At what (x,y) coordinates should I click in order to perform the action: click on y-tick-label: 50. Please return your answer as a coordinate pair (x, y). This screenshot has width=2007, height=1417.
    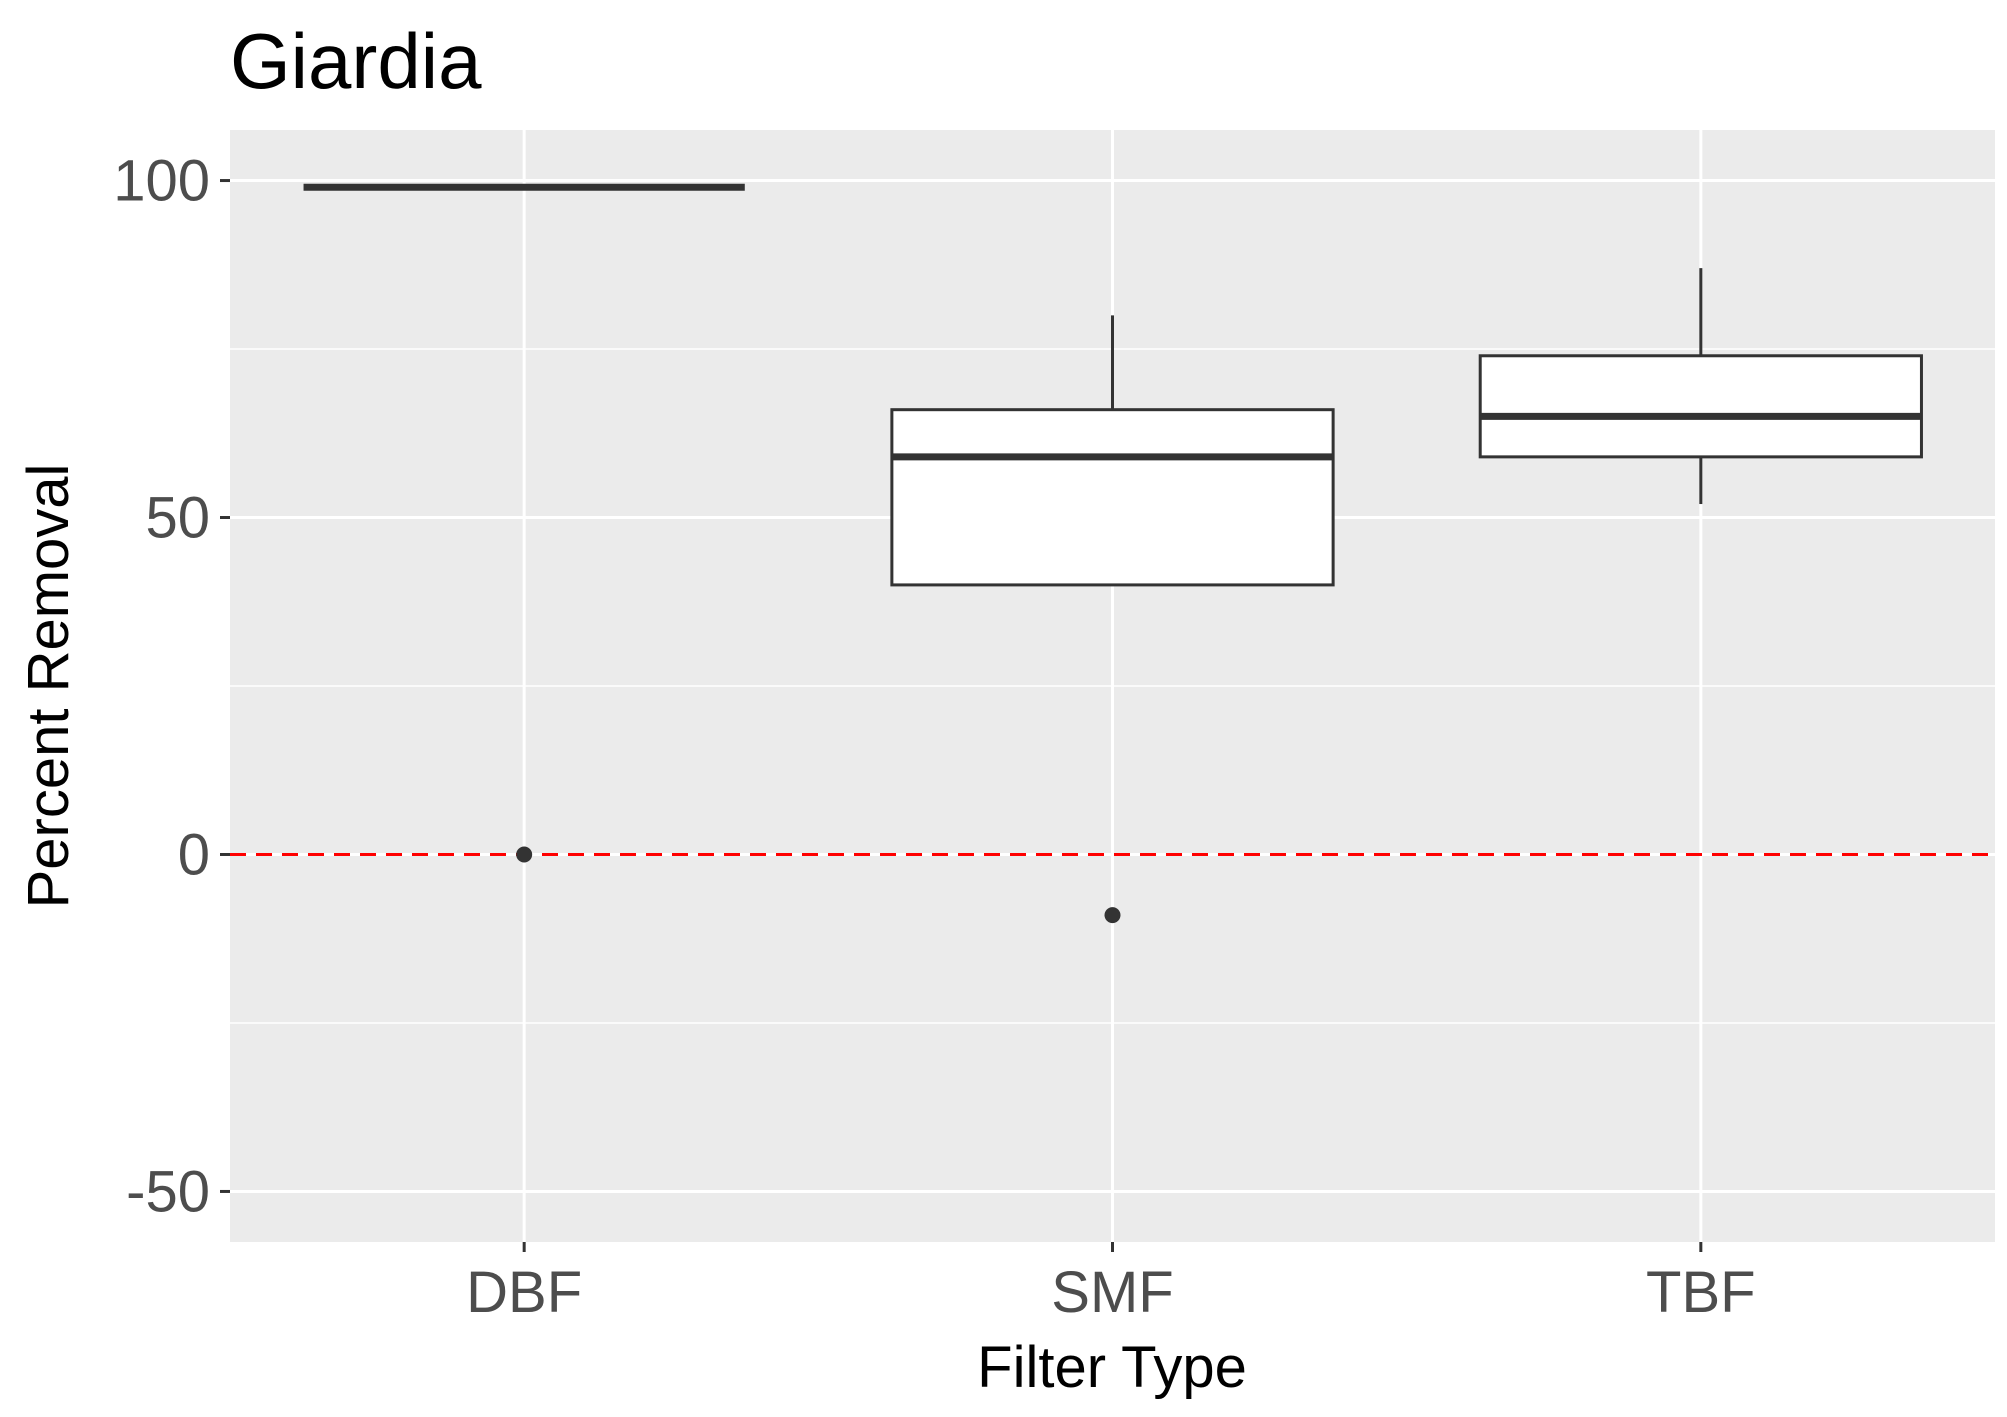
    Looking at the image, I should click on (177, 518).